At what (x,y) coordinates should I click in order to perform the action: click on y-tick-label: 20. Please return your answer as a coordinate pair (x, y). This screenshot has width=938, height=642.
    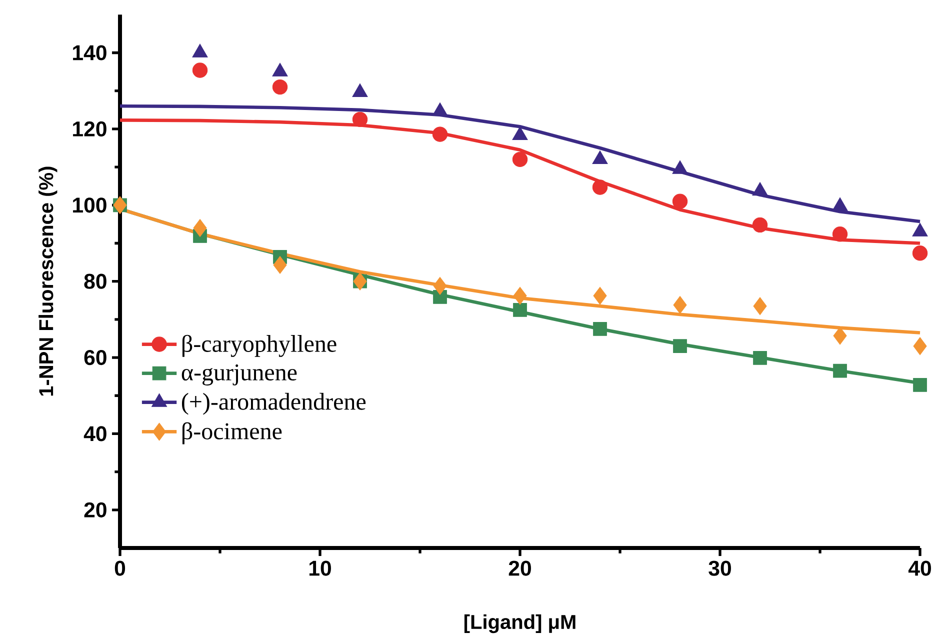
    Looking at the image, I should click on (95, 510).